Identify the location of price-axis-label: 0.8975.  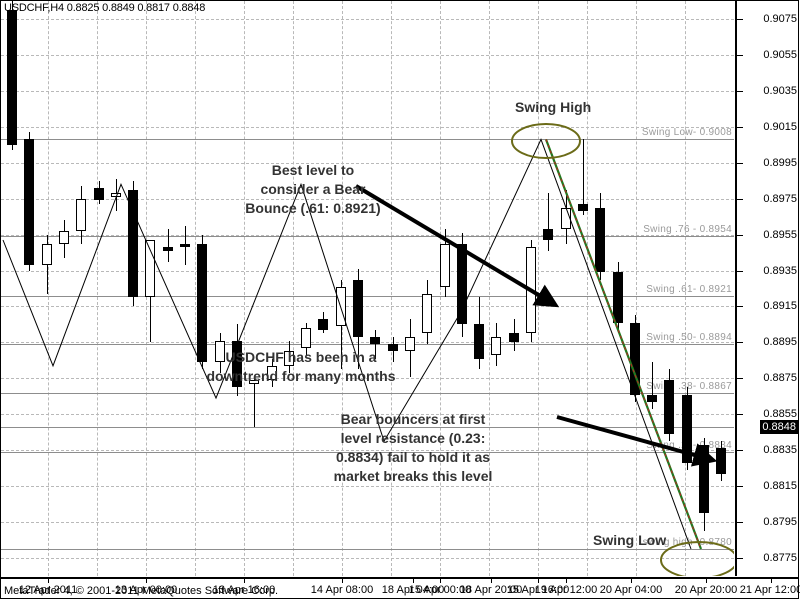
(780, 198).